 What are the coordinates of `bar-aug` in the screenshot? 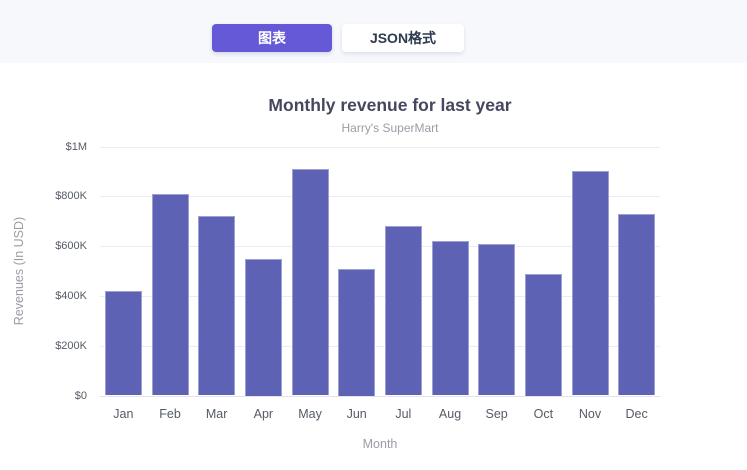 It's located at (450, 318).